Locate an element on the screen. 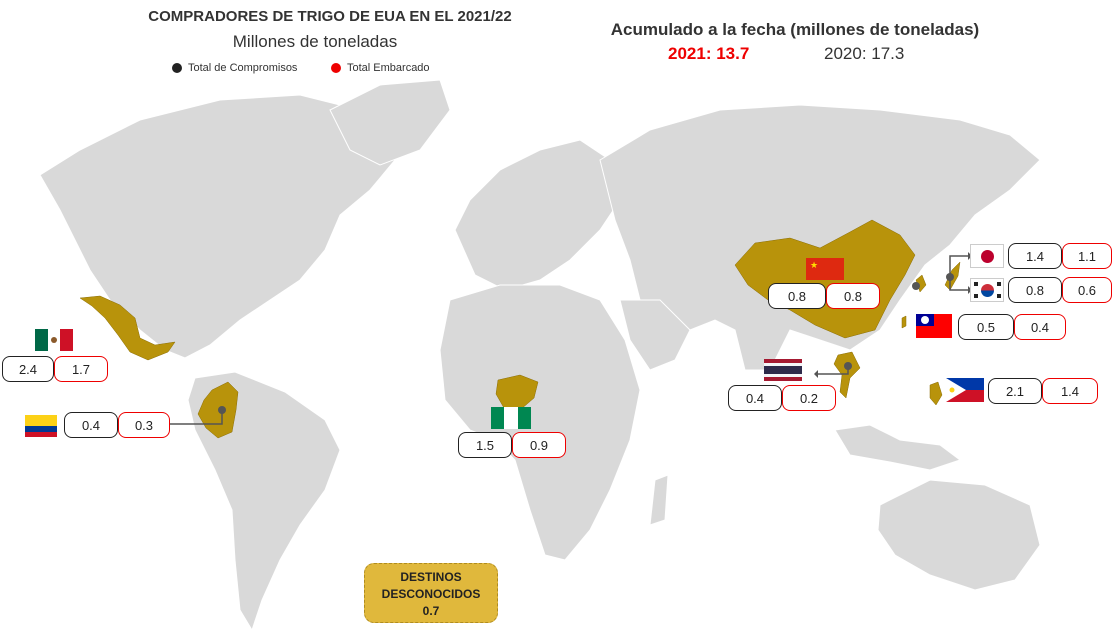 The height and width of the screenshot is (644, 1116). thailand-commit-box: 0.4 is located at coordinates (755, 398).